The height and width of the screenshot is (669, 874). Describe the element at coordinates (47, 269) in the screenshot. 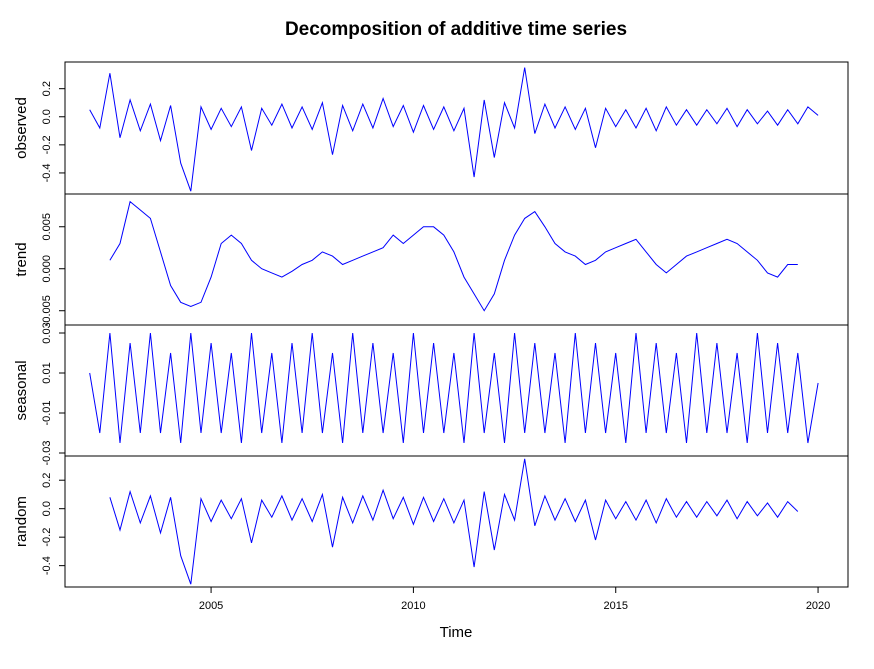

I see `y-tick-label: 0.000` at that location.